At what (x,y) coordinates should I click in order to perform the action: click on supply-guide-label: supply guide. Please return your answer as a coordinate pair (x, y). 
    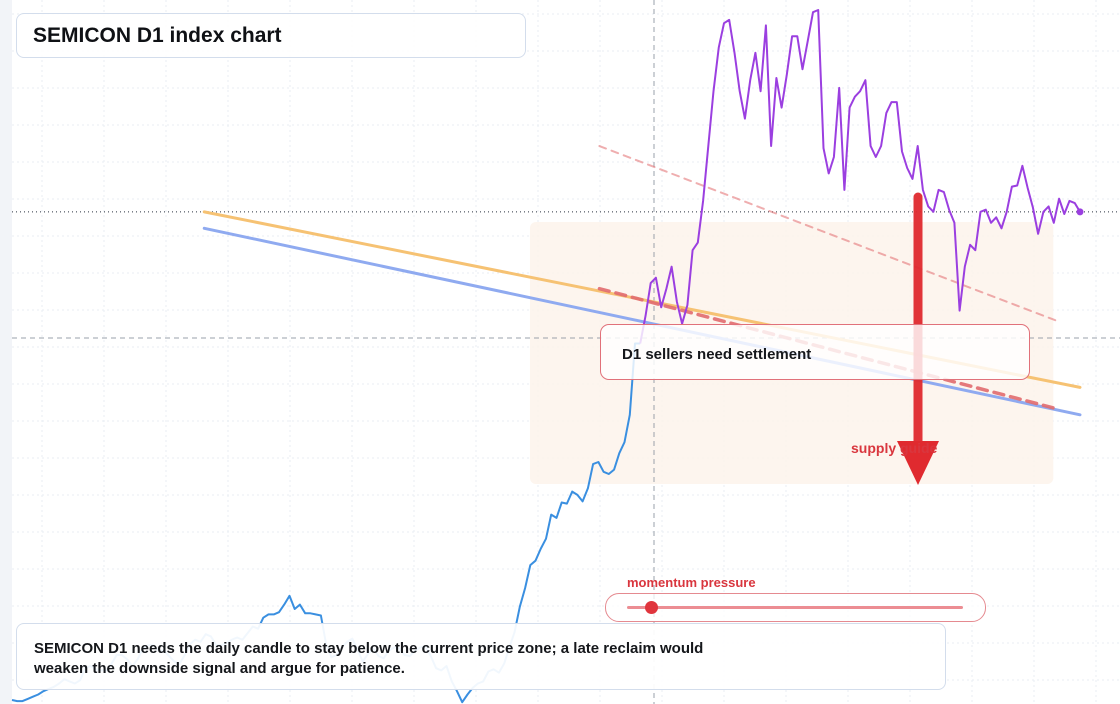
    Looking at the image, I should click on (894, 448).